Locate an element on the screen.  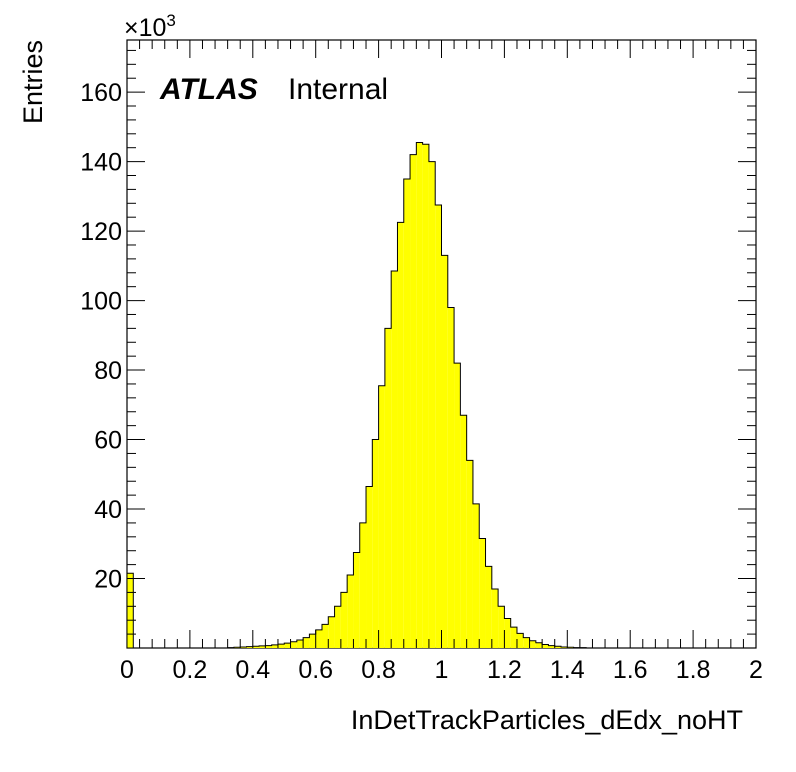
y-tick-label: 120 is located at coordinates (101, 232).